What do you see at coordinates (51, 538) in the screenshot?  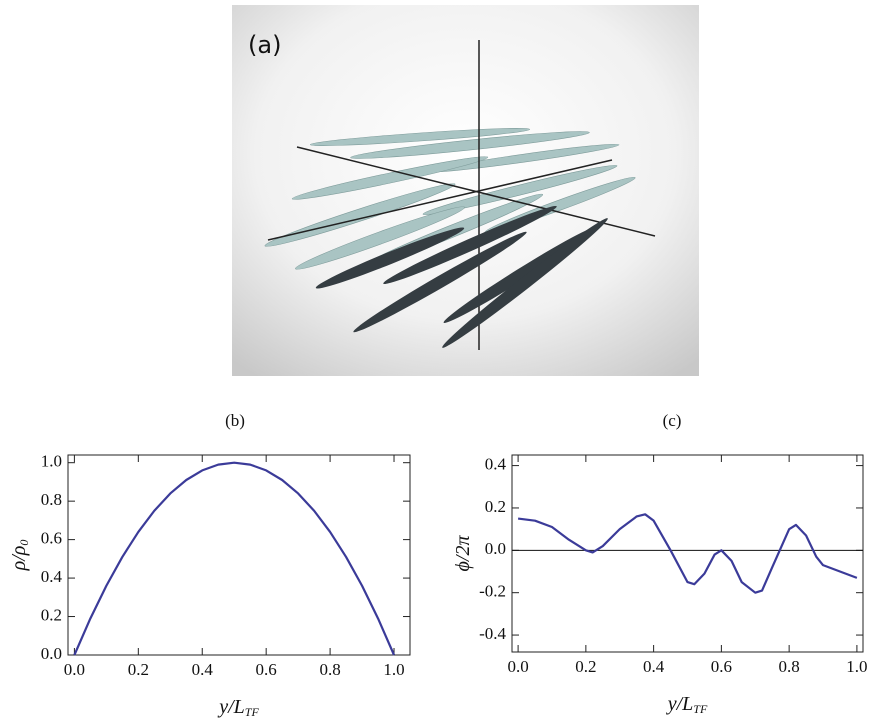 I see `y-tick-label: 0.6` at bounding box center [51, 538].